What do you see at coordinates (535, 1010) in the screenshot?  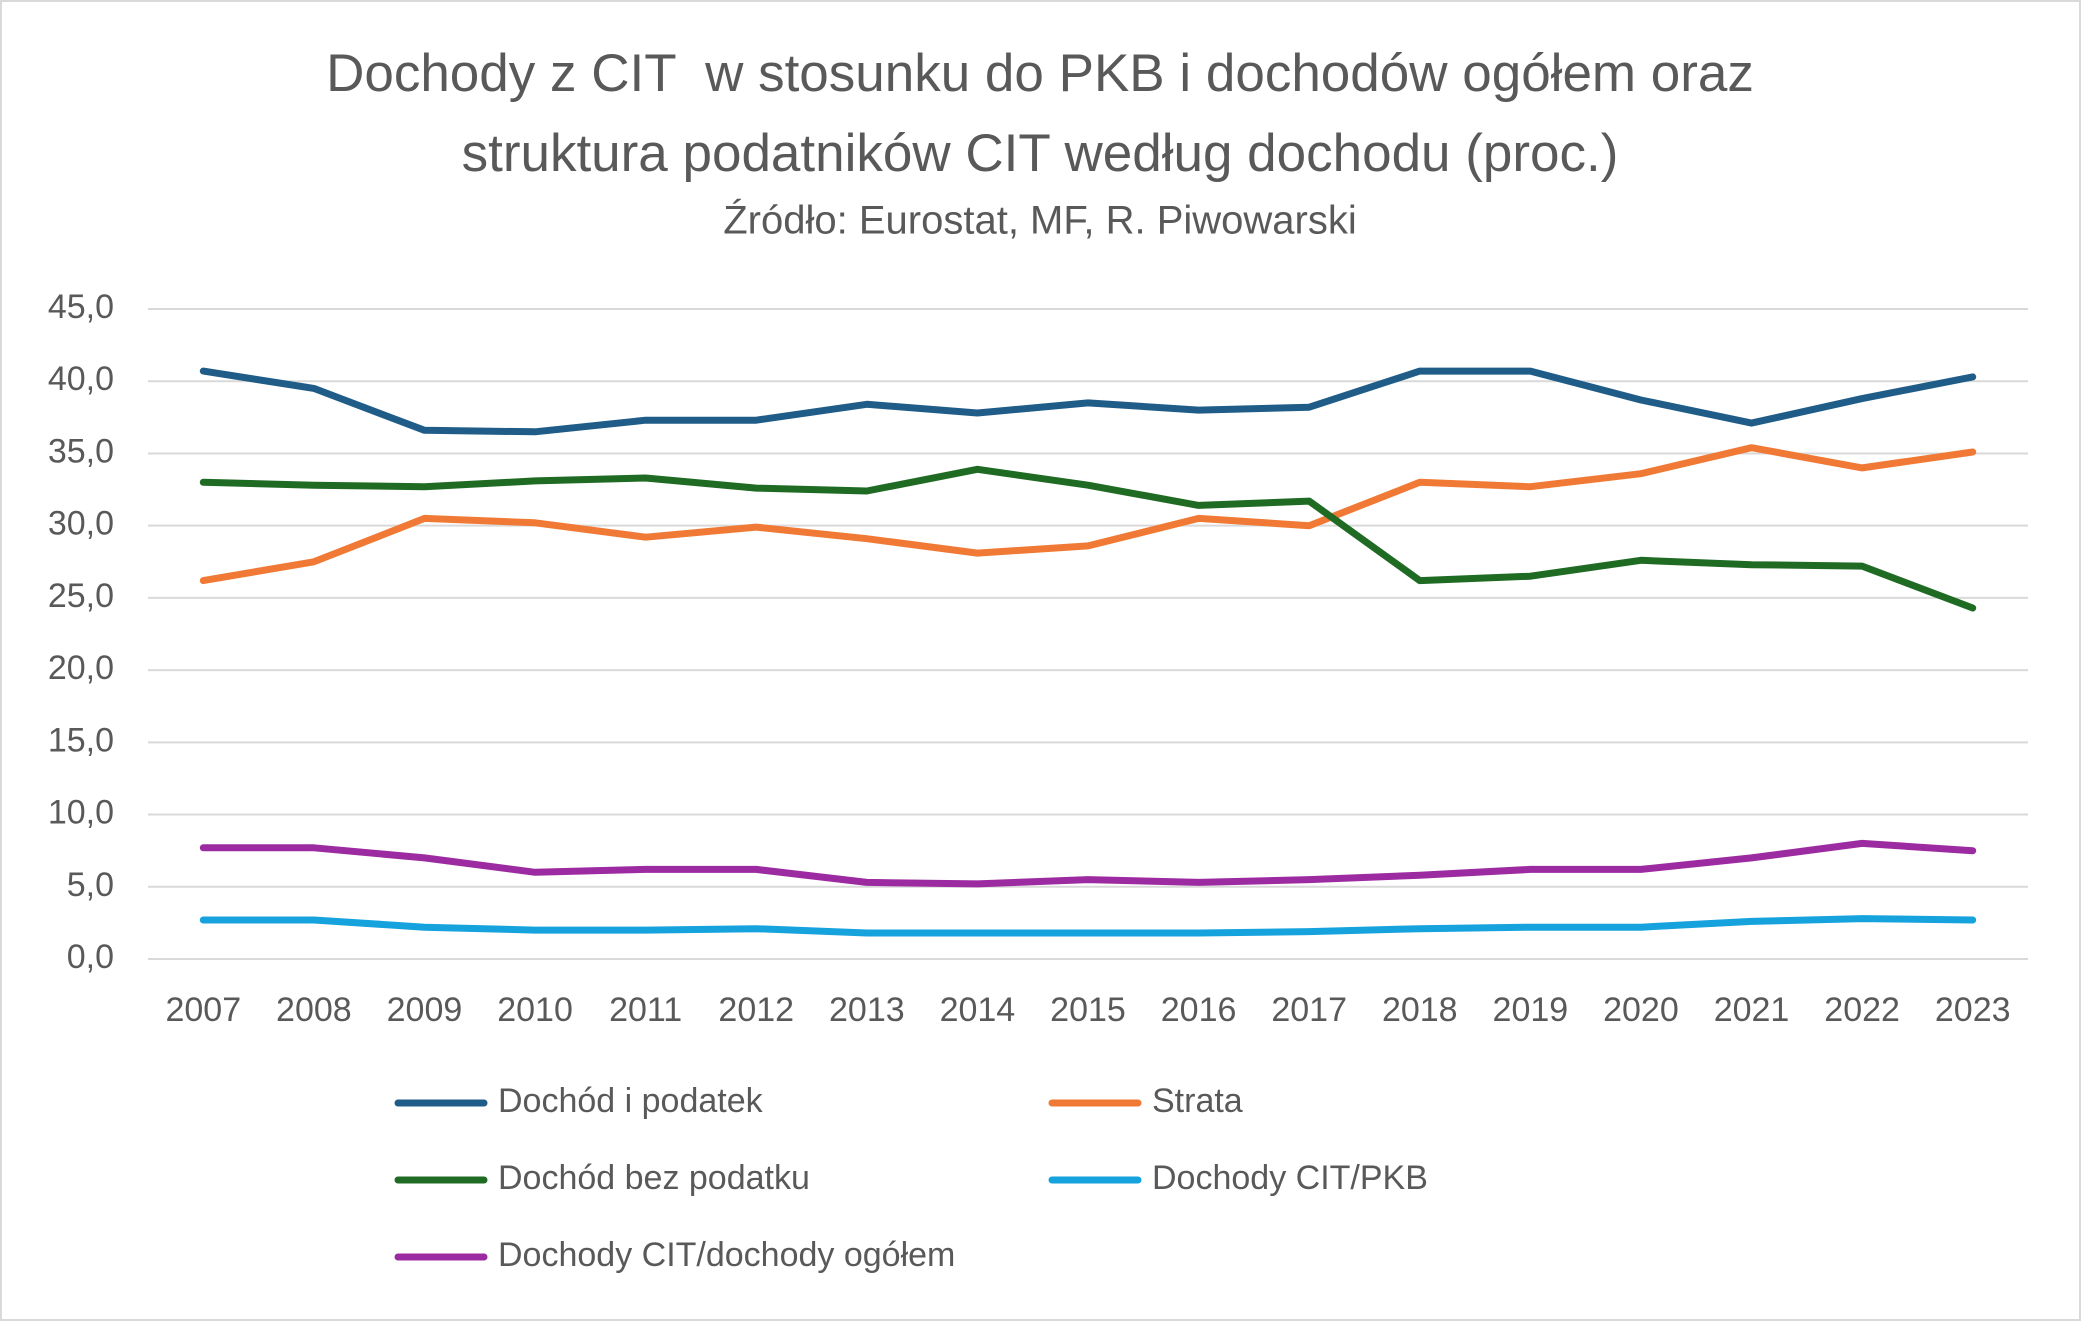 I see `x-tick-label: 2010` at bounding box center [535, 1010].